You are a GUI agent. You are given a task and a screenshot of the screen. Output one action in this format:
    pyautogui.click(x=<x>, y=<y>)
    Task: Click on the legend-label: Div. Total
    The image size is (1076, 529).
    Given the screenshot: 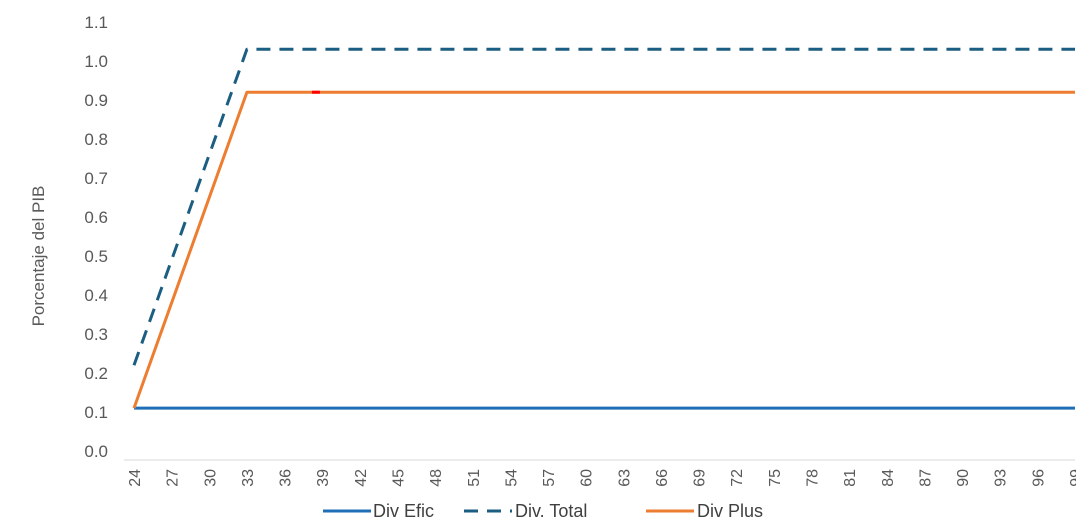 What is the action you would take?
    pyautogui.click(x=551, y=511)
    